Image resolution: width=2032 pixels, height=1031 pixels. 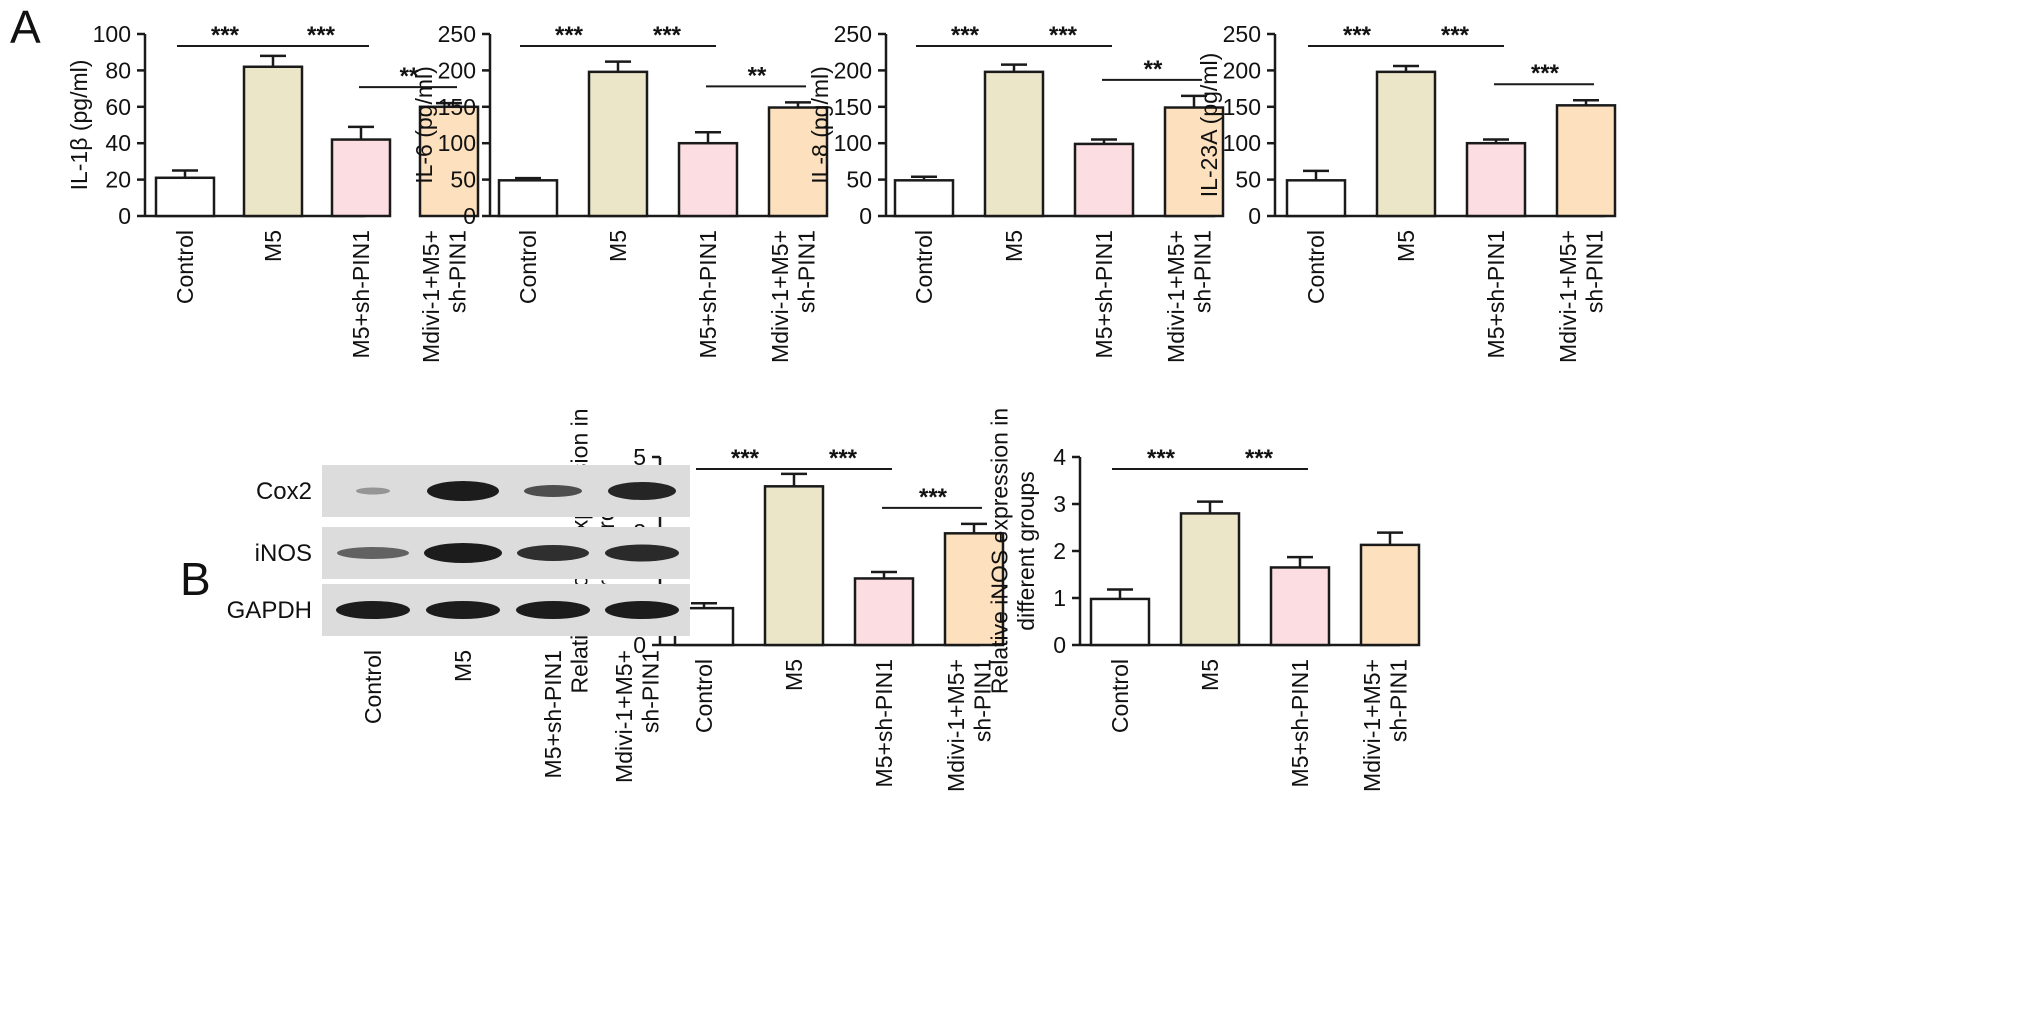 What do you see at coordinates (457, 143) in the screenshot?
I see `il6-y-tick-label: 100` at bounding box center [457, 143].